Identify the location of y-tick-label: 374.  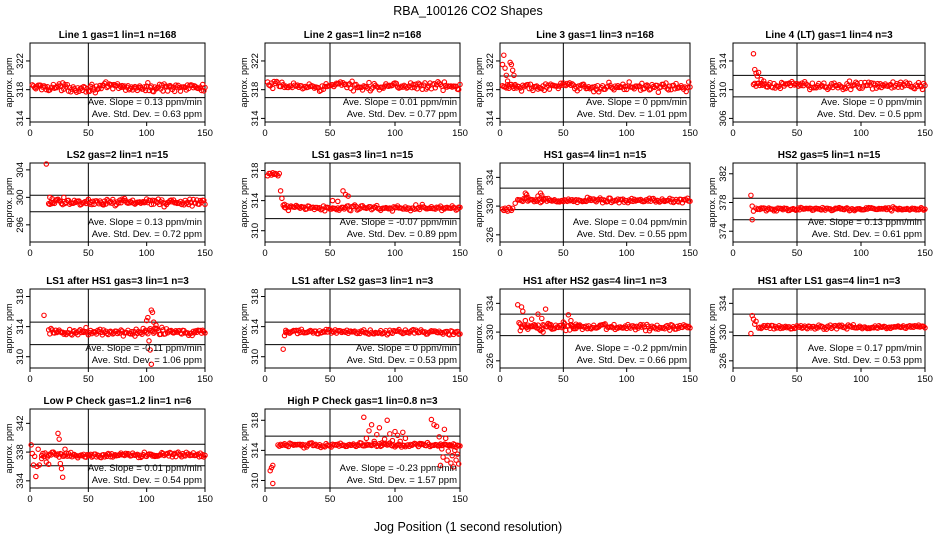
(723, 231).